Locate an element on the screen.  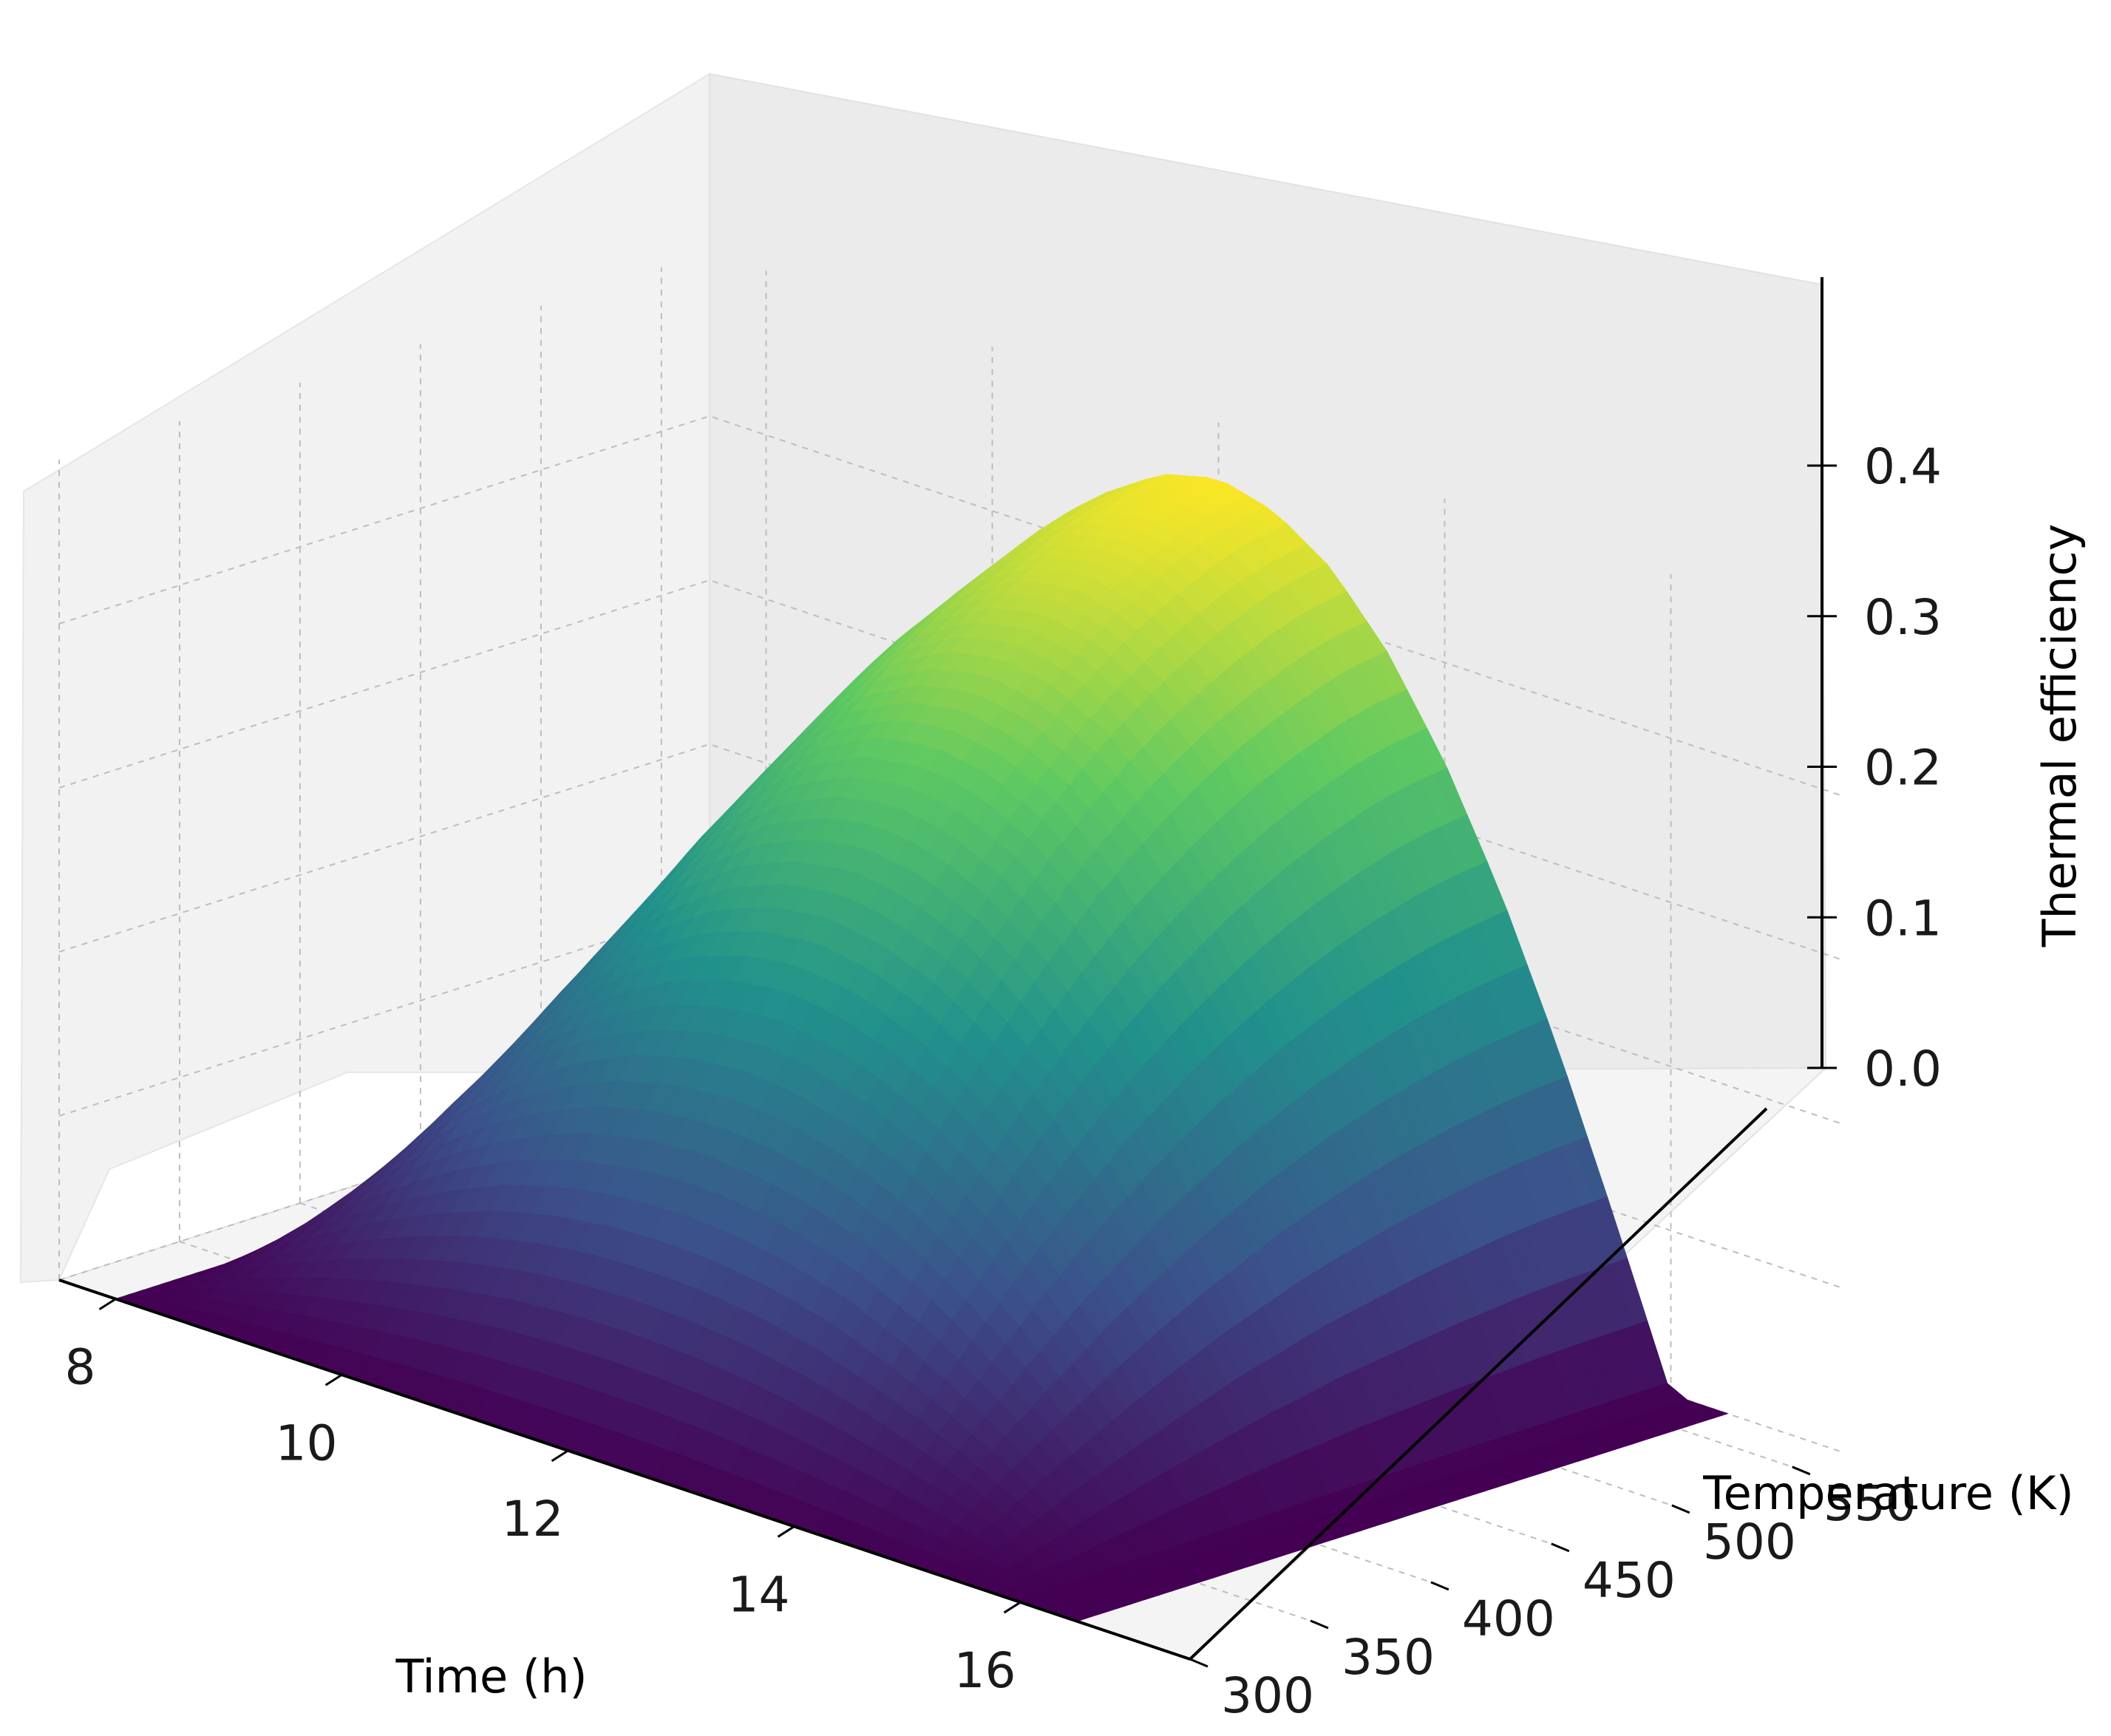
x-tick-label: 8 is located at coordinates (81, 1367).